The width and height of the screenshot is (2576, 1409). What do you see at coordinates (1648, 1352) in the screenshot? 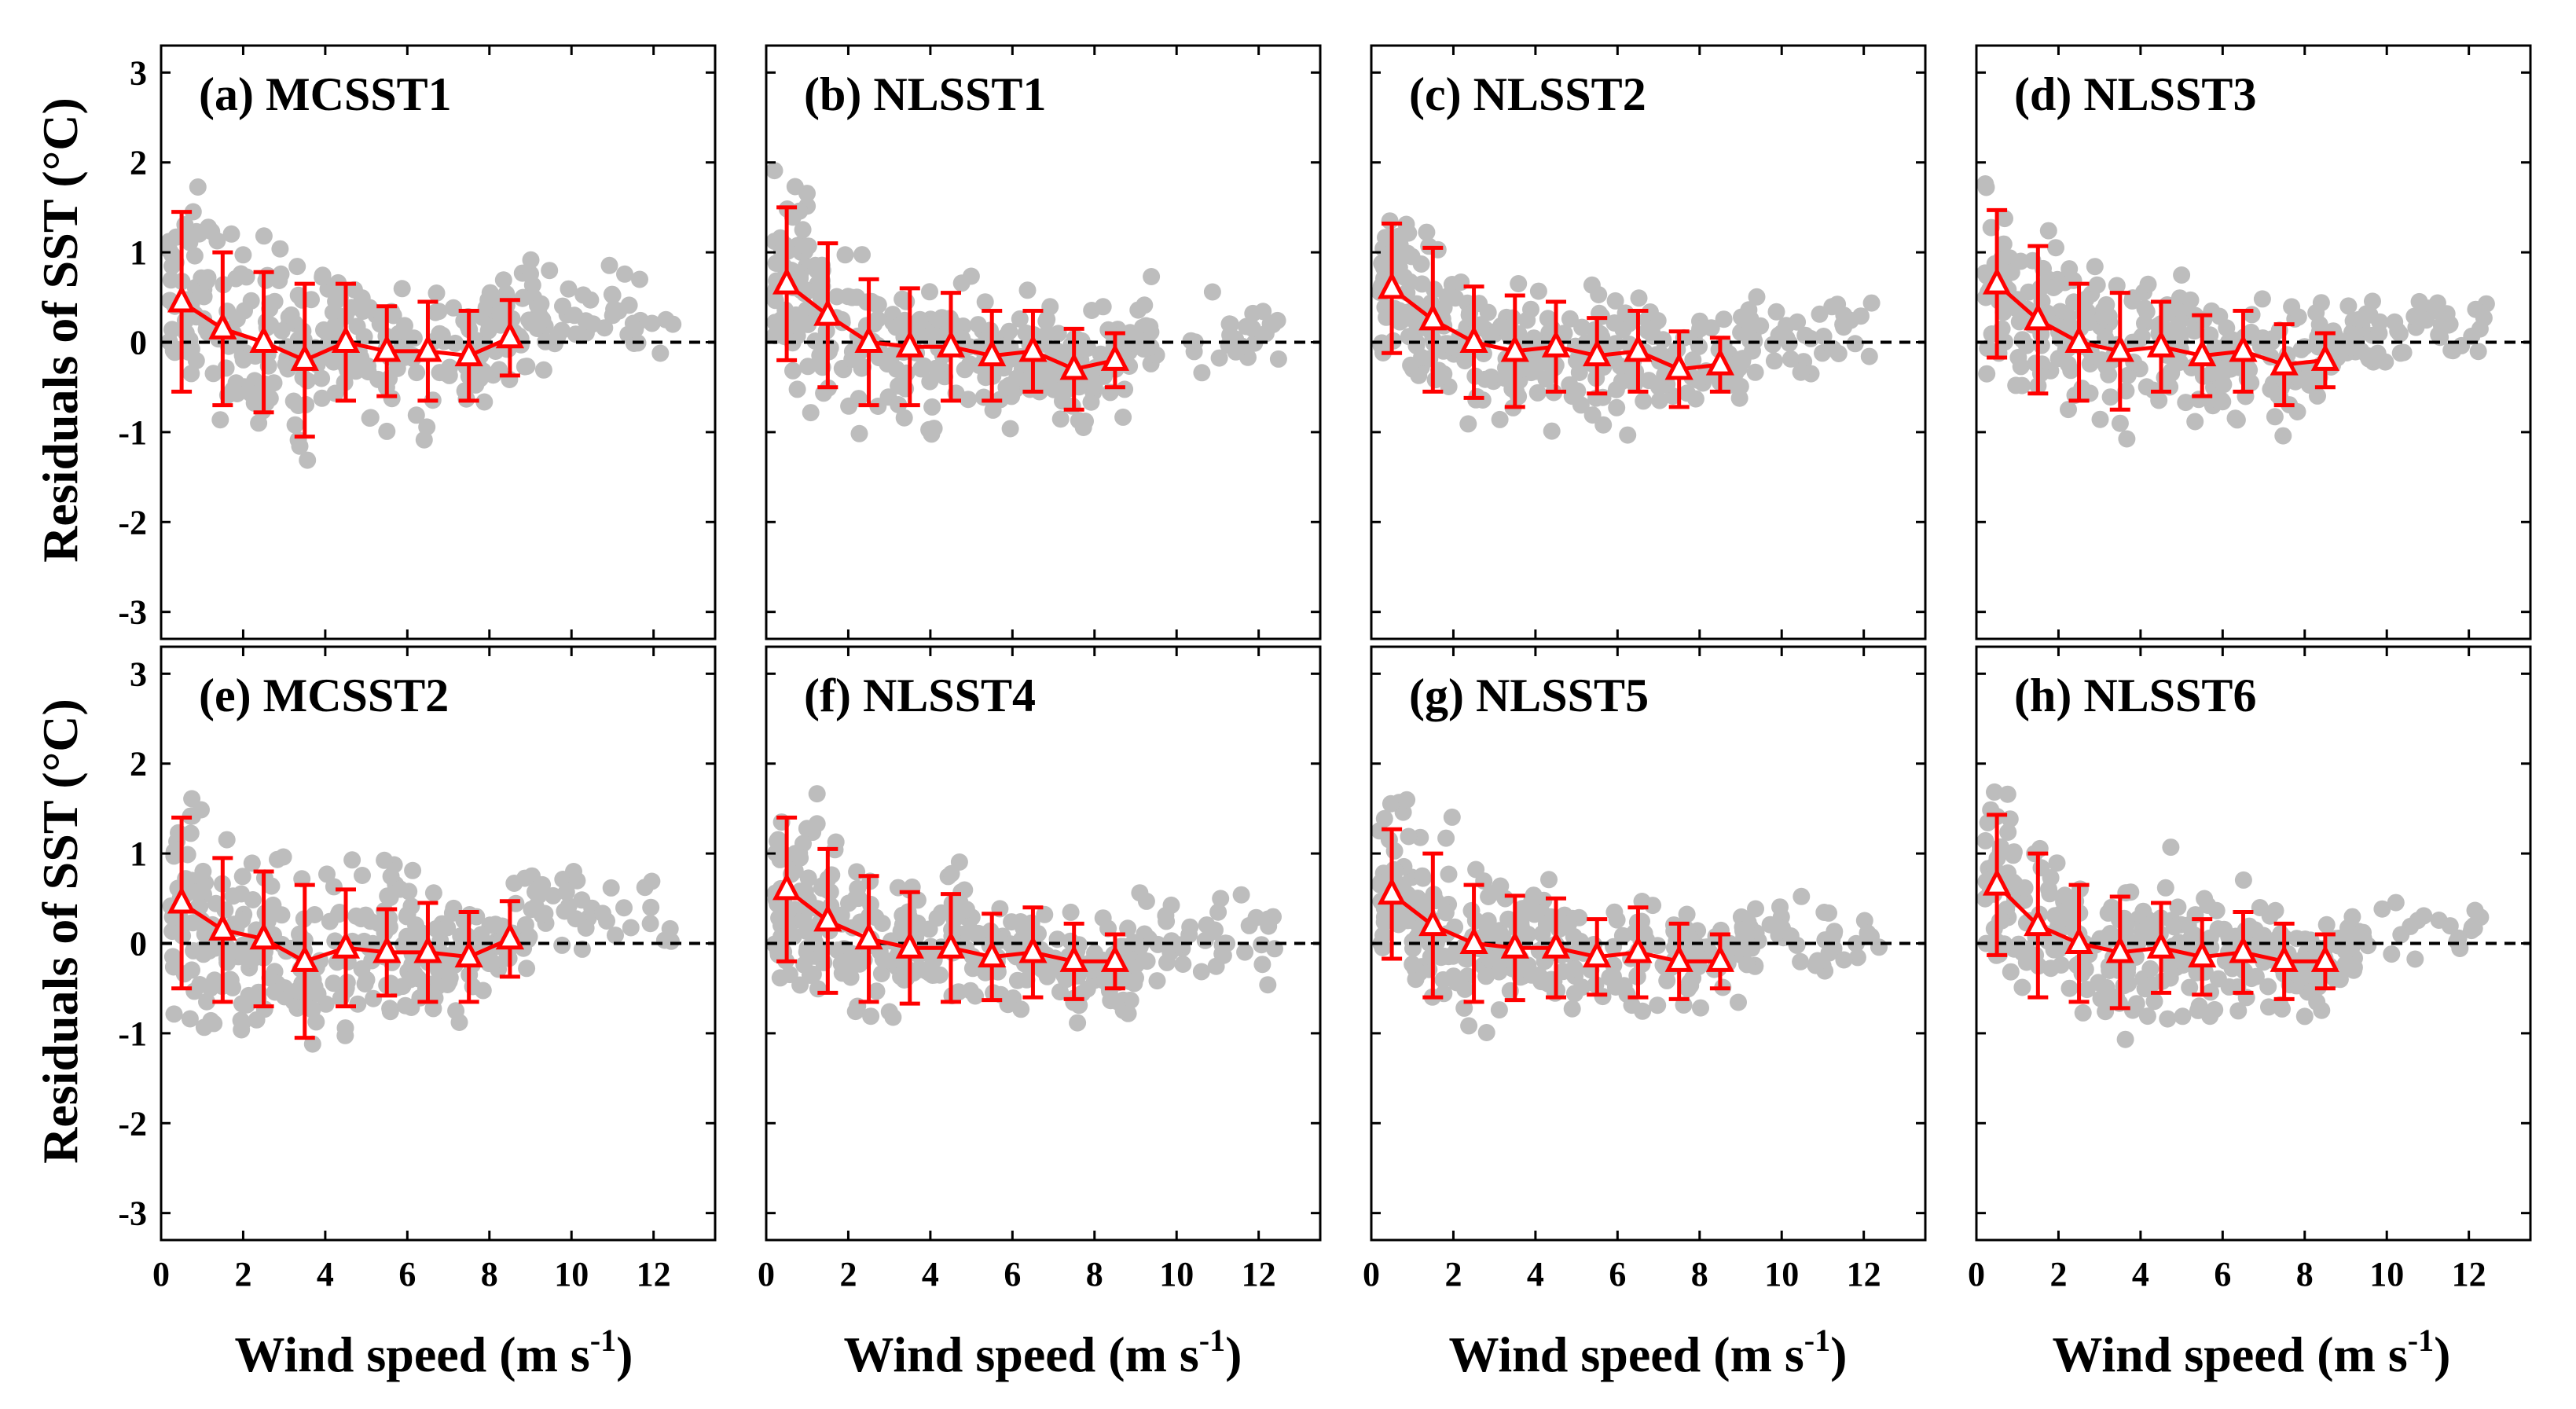
I see `x-axis-title-3: Wind speed (m s-1)` at bounding box center [1648, 1352].